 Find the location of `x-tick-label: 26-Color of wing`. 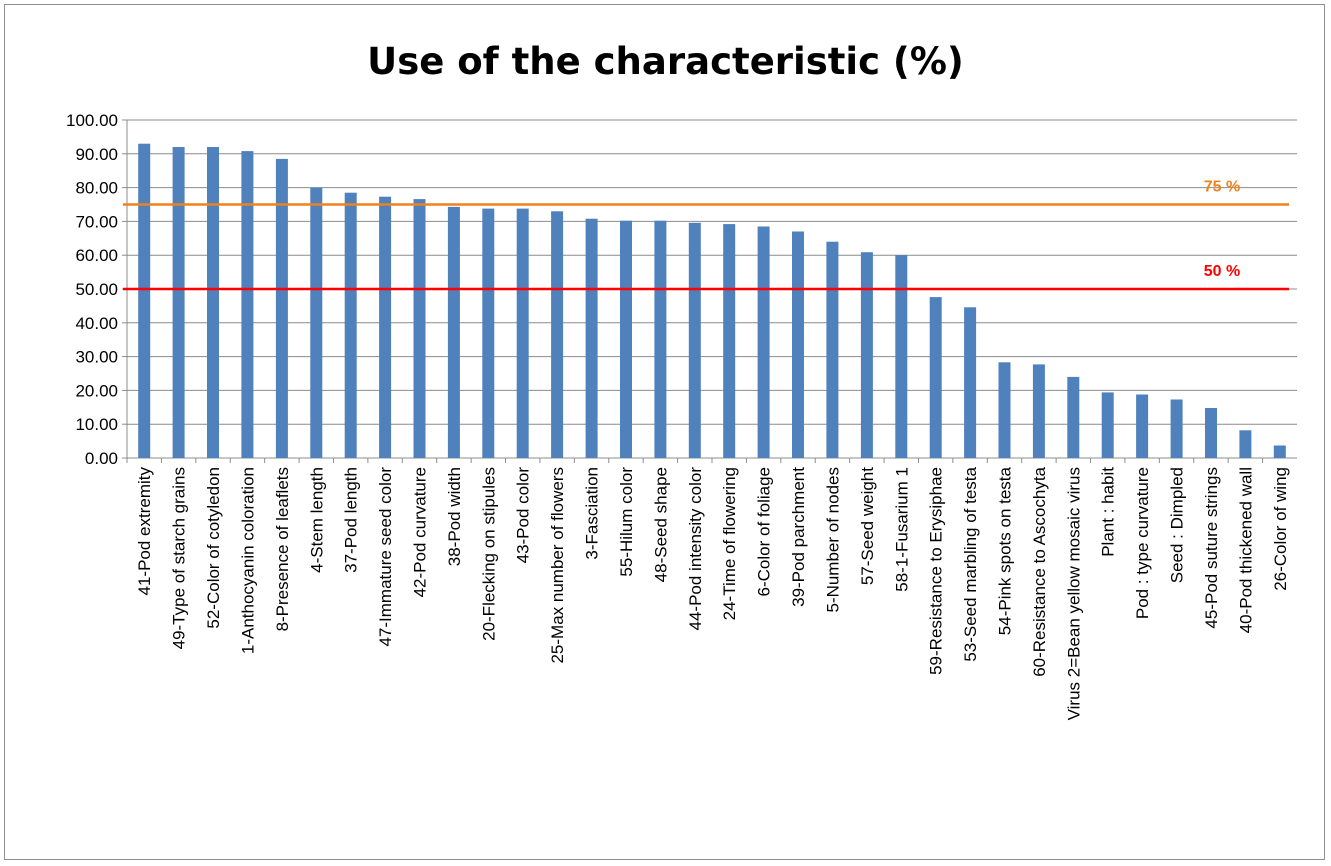

x-tick-label: 26-Color of wing is located at coordinates (1280, 529).